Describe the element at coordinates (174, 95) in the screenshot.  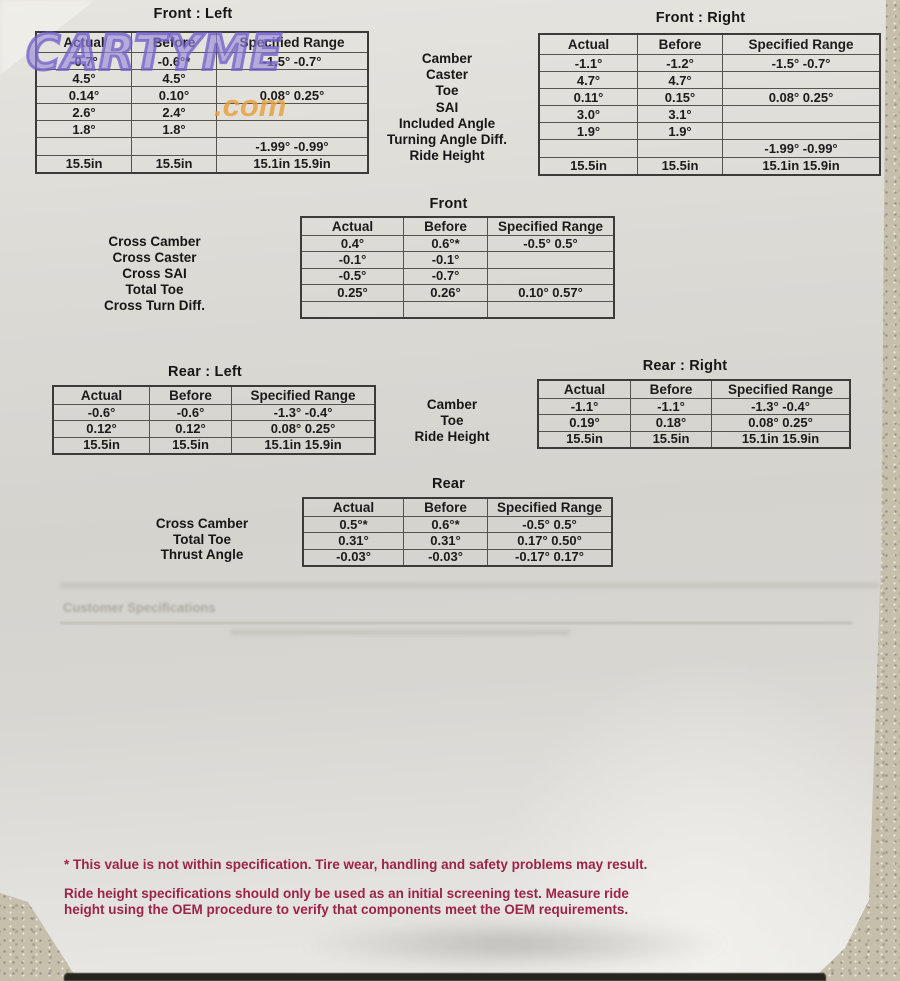
I see `table-cell: 0.10°` at that location.